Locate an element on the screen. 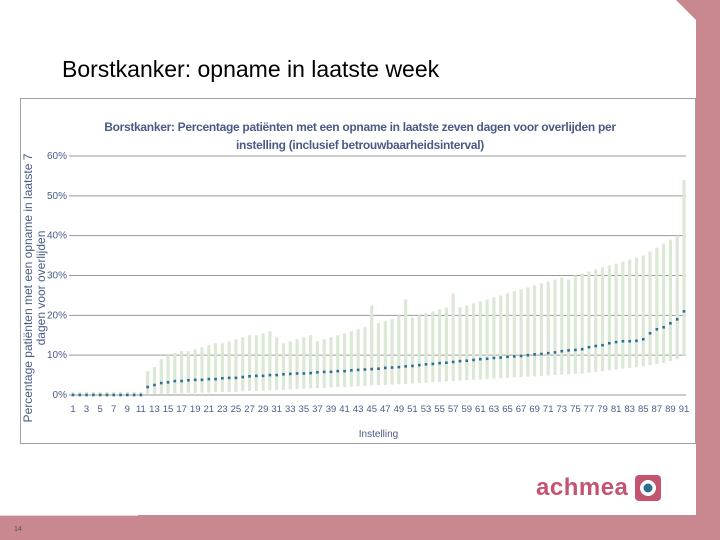 The image size is (720, 540). x-tick-label: 67 is located at coordinates (521, 409).